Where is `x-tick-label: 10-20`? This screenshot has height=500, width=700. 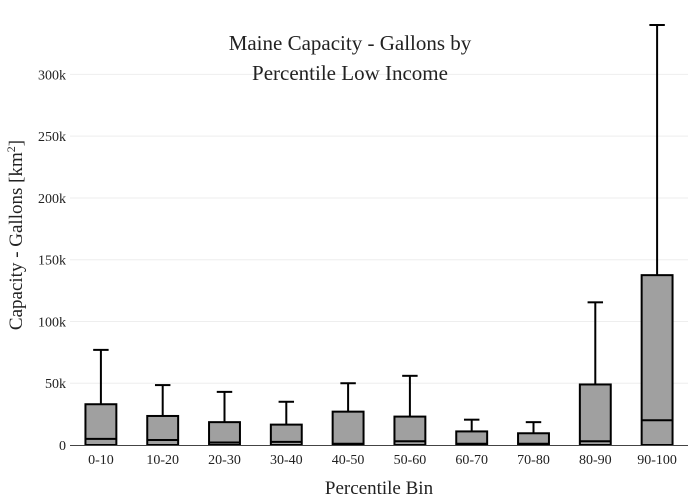 x-tick-label: 10-20 is located at coordinates (162, 460).